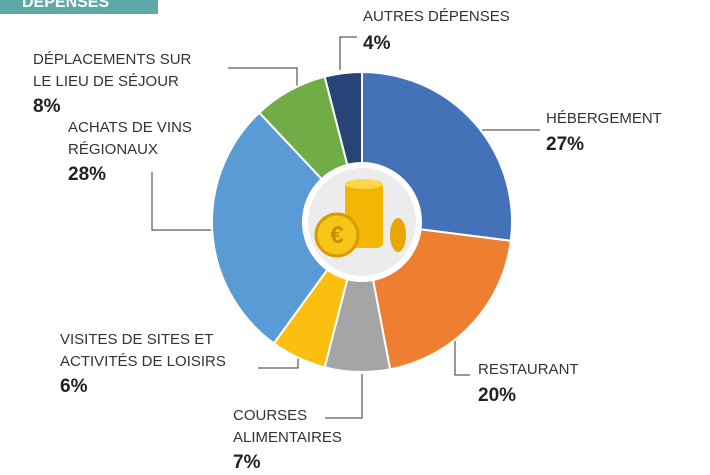  What do you see at coordinates (247, 462) in the screenshot?
I see `value-label: 7%` at bounding box center [247, 462].